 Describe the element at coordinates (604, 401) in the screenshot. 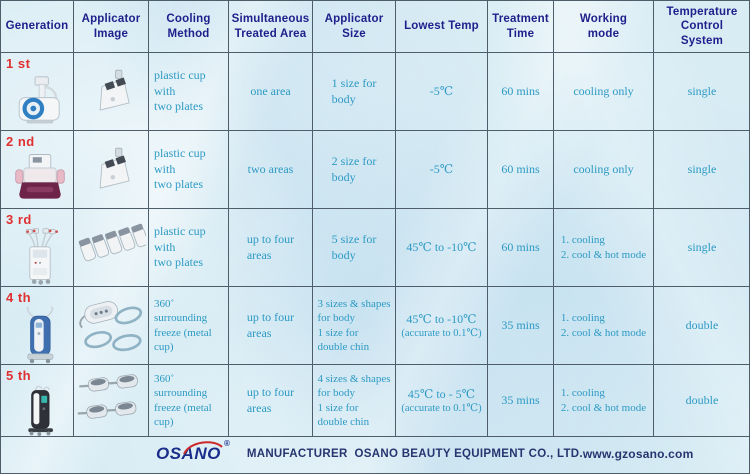

I see `working-mode-cell-5: 1. cooling 2. cool & hot mode` at that location.